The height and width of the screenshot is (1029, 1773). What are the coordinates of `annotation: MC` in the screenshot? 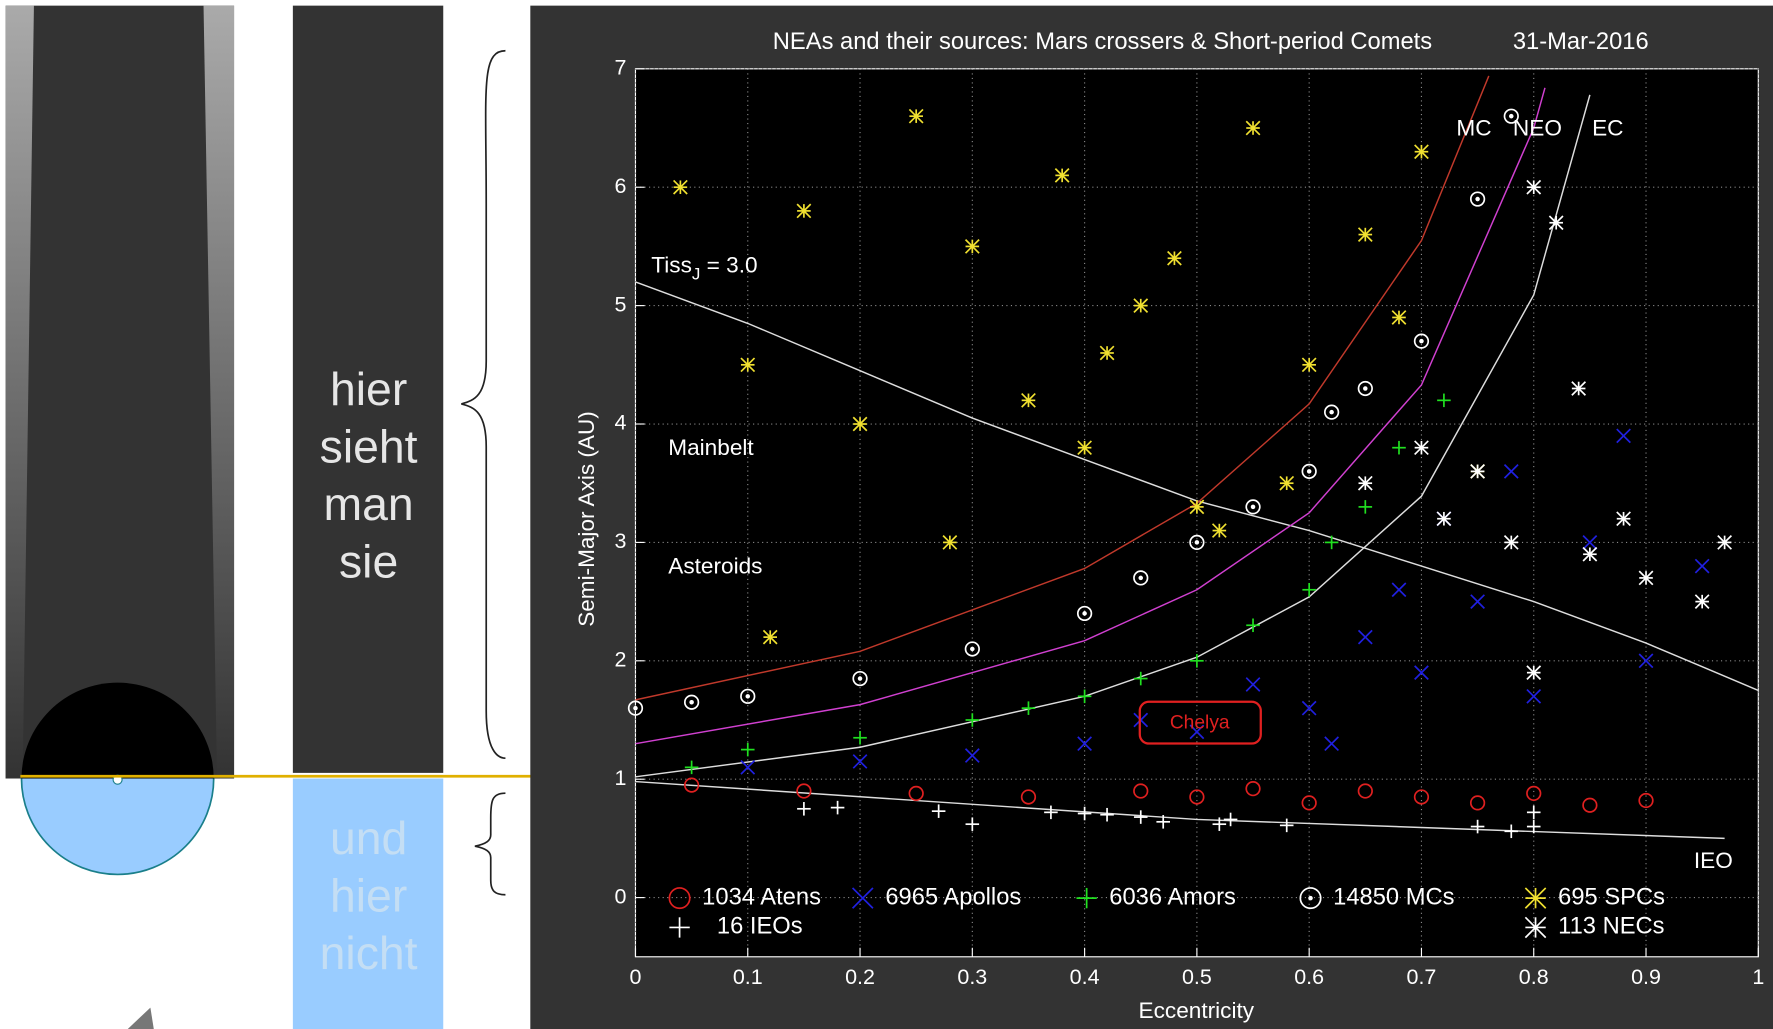 It's located at (1473, 128).